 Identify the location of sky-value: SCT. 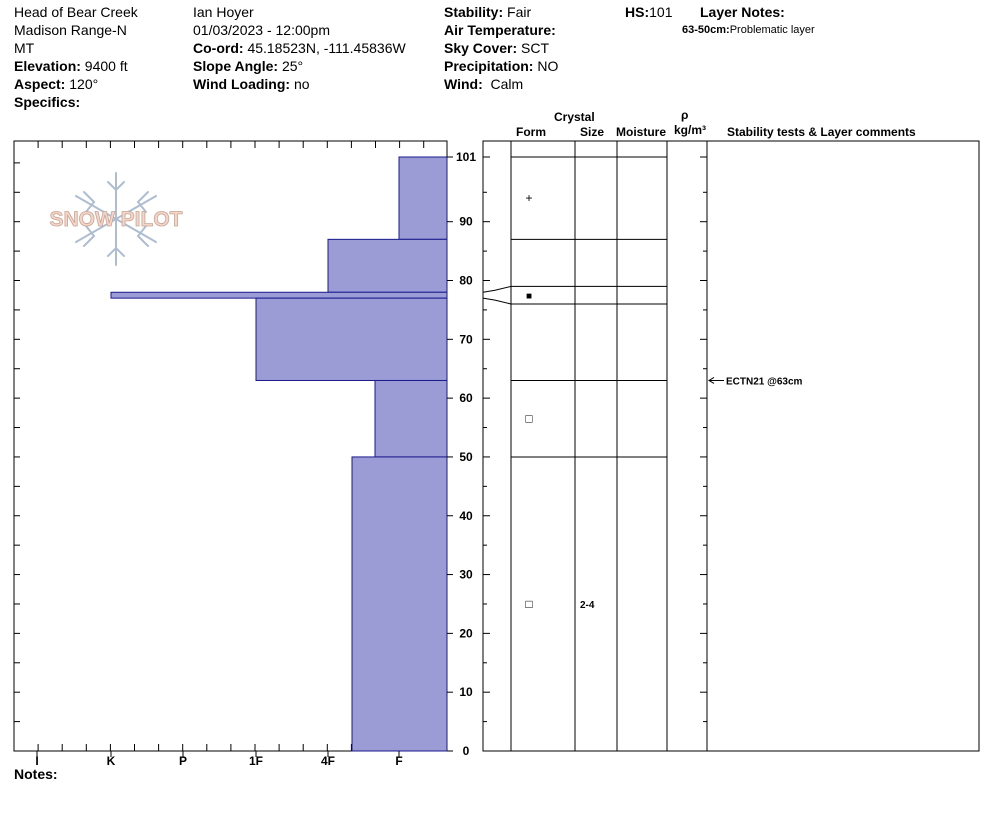
(535, 48).